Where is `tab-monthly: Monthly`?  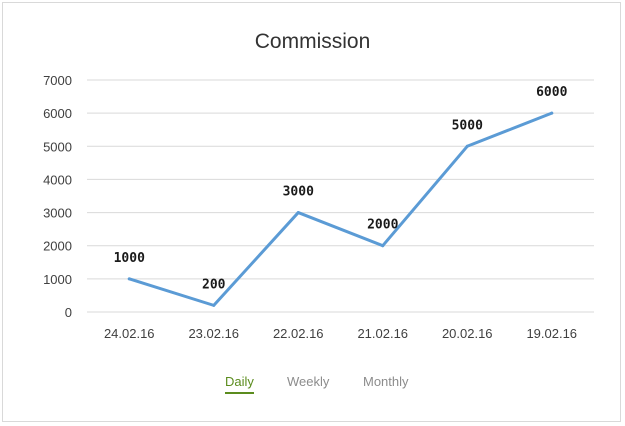
tab-monthly: Monthly is located at coordinates (386, 381).